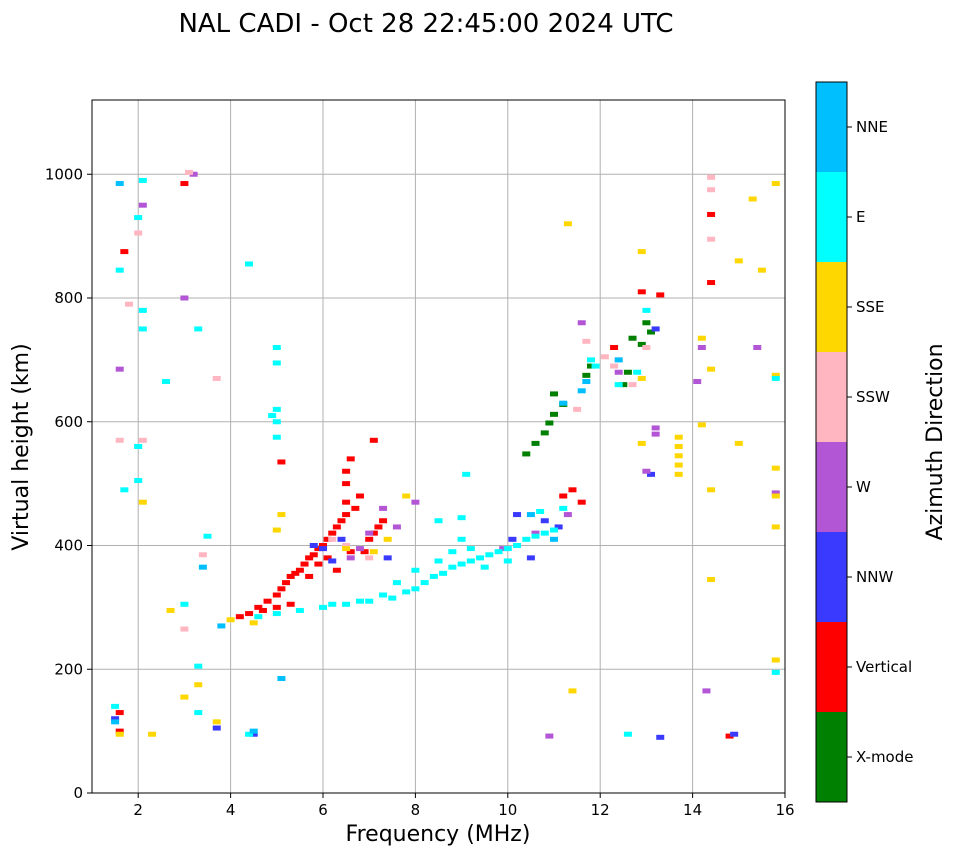  Describe the element at coordinates (68, 546) in the screenshot. I see `y-tick-label: 400` at that location.